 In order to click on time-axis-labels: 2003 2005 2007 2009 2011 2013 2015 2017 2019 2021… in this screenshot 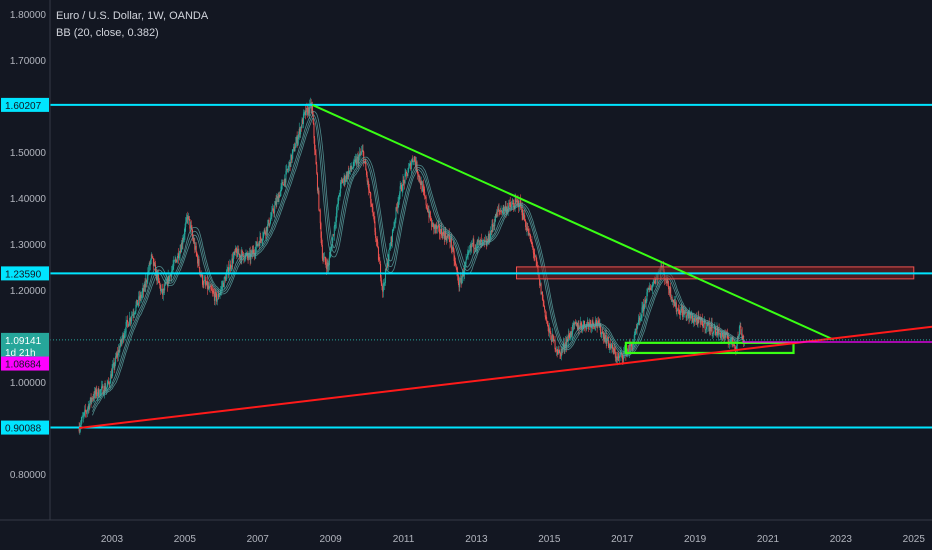, I will do `click(513, 539)`.